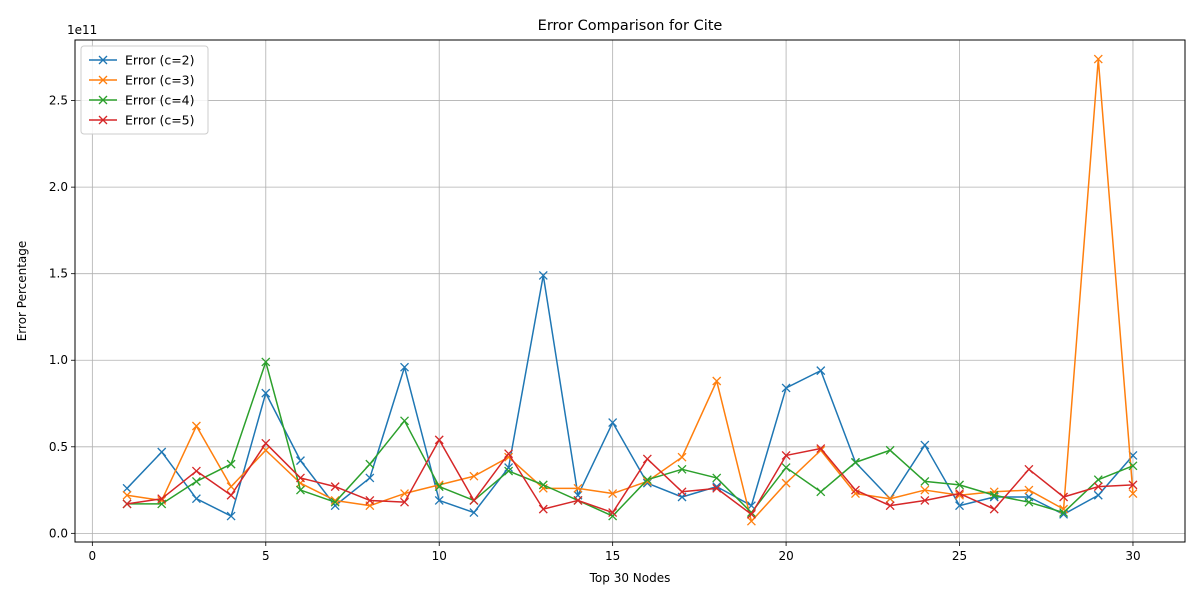 This screenshot has height=600, width=1200. What do you see at coordinates (959, 556) in the screenshot?
I see `x-tick-label: 25` at bounding box center [959, 556].